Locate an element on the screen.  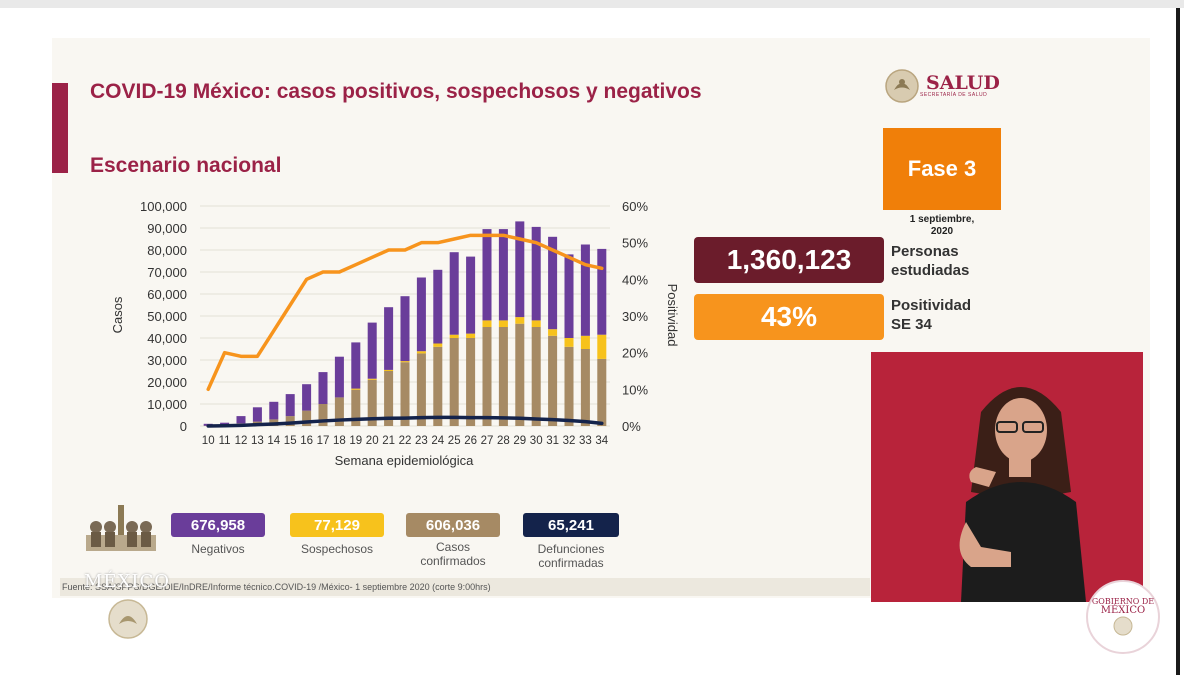
x-tick-label: 29 is located at coordinates (519, 441).